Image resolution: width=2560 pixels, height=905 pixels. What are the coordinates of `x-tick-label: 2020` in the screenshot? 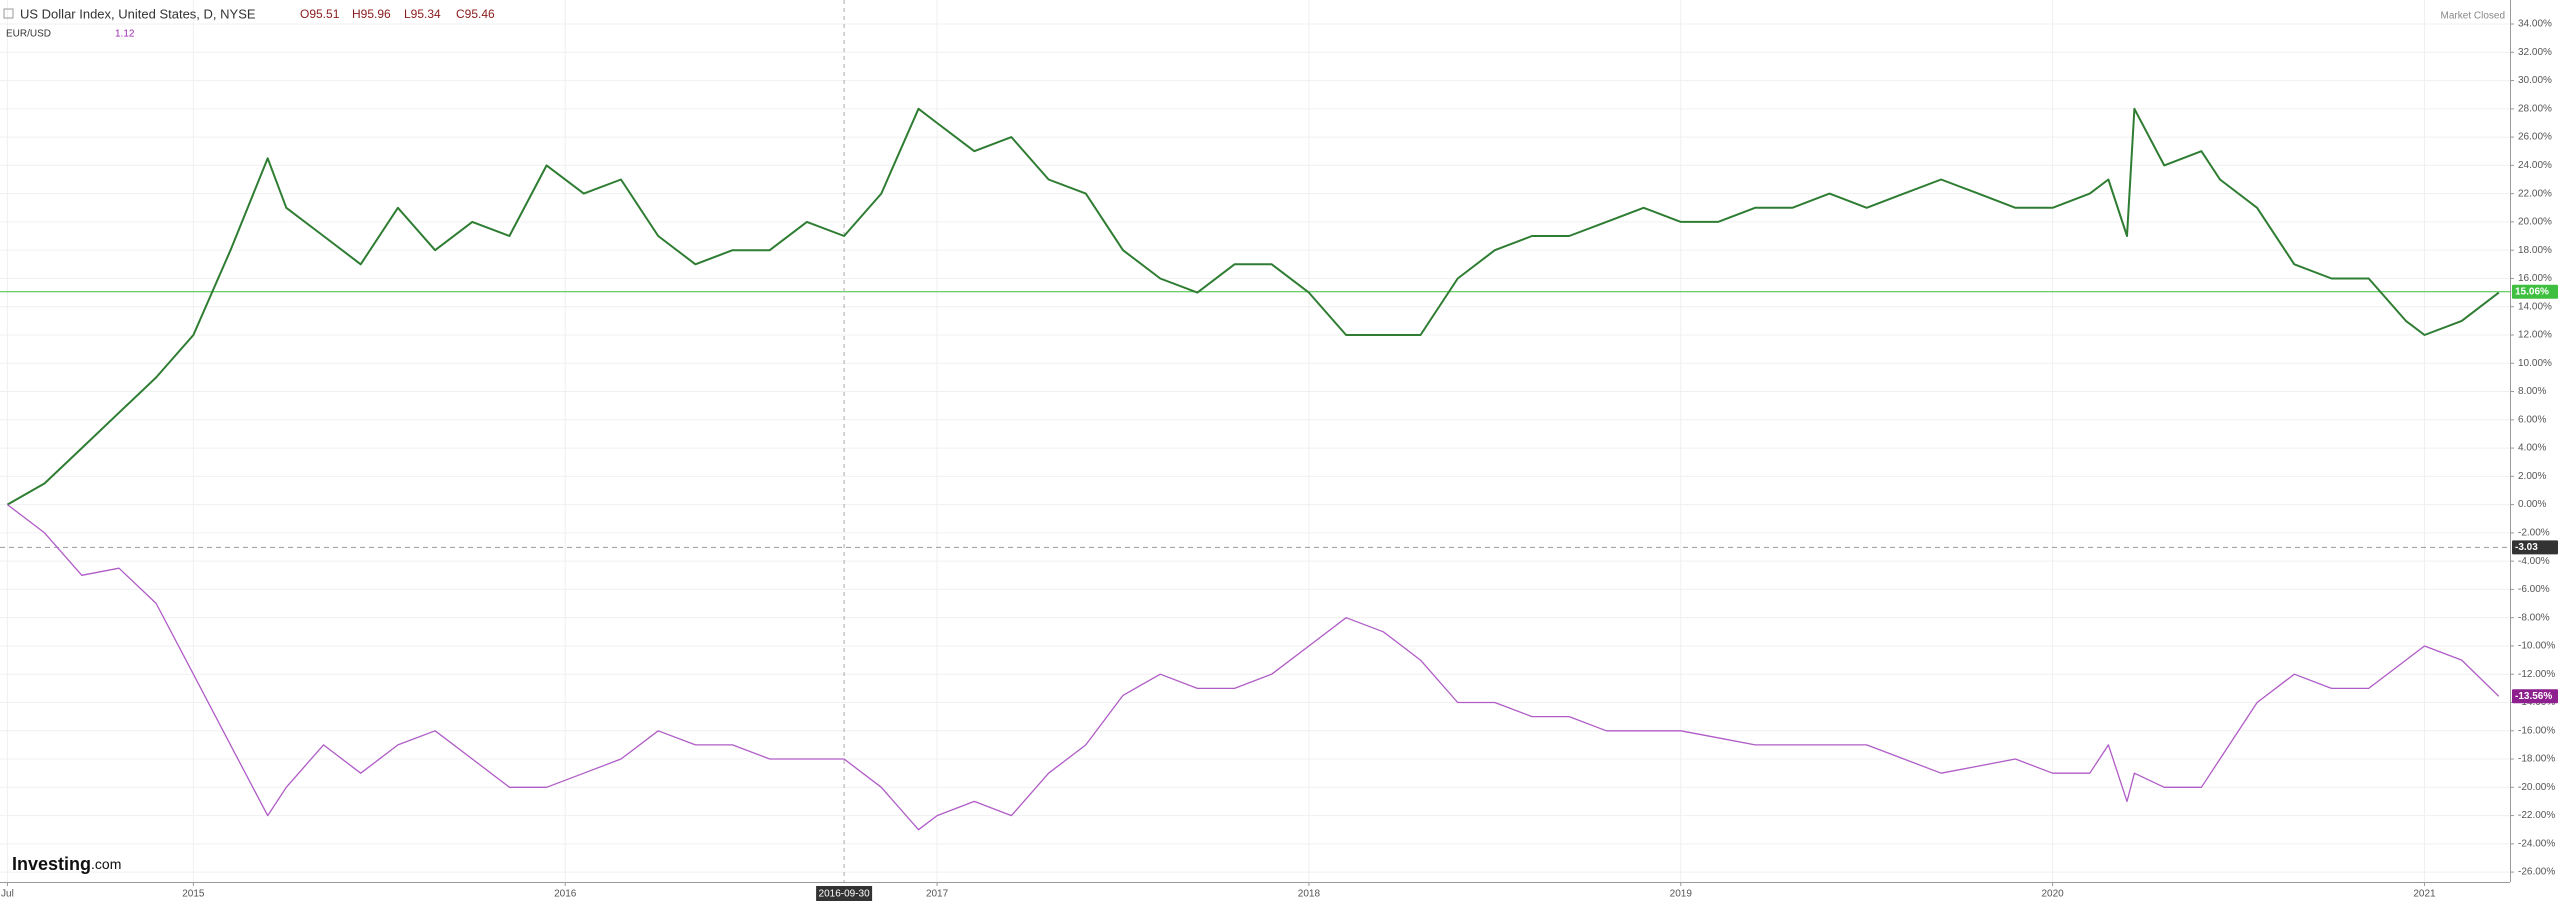 It's located at (2052, 894).